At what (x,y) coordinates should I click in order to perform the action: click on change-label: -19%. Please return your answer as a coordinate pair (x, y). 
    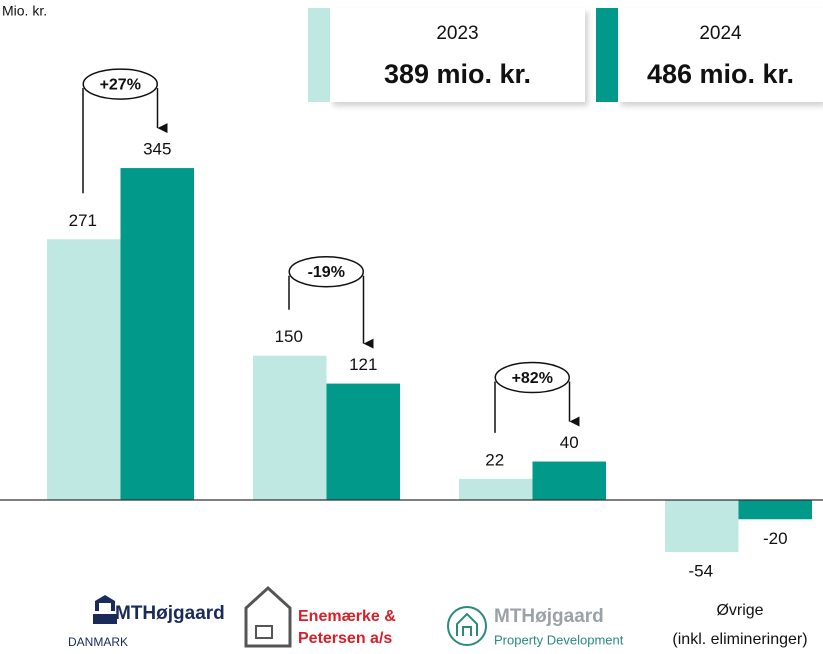
    Looking at the image, I should click on (326, 272).